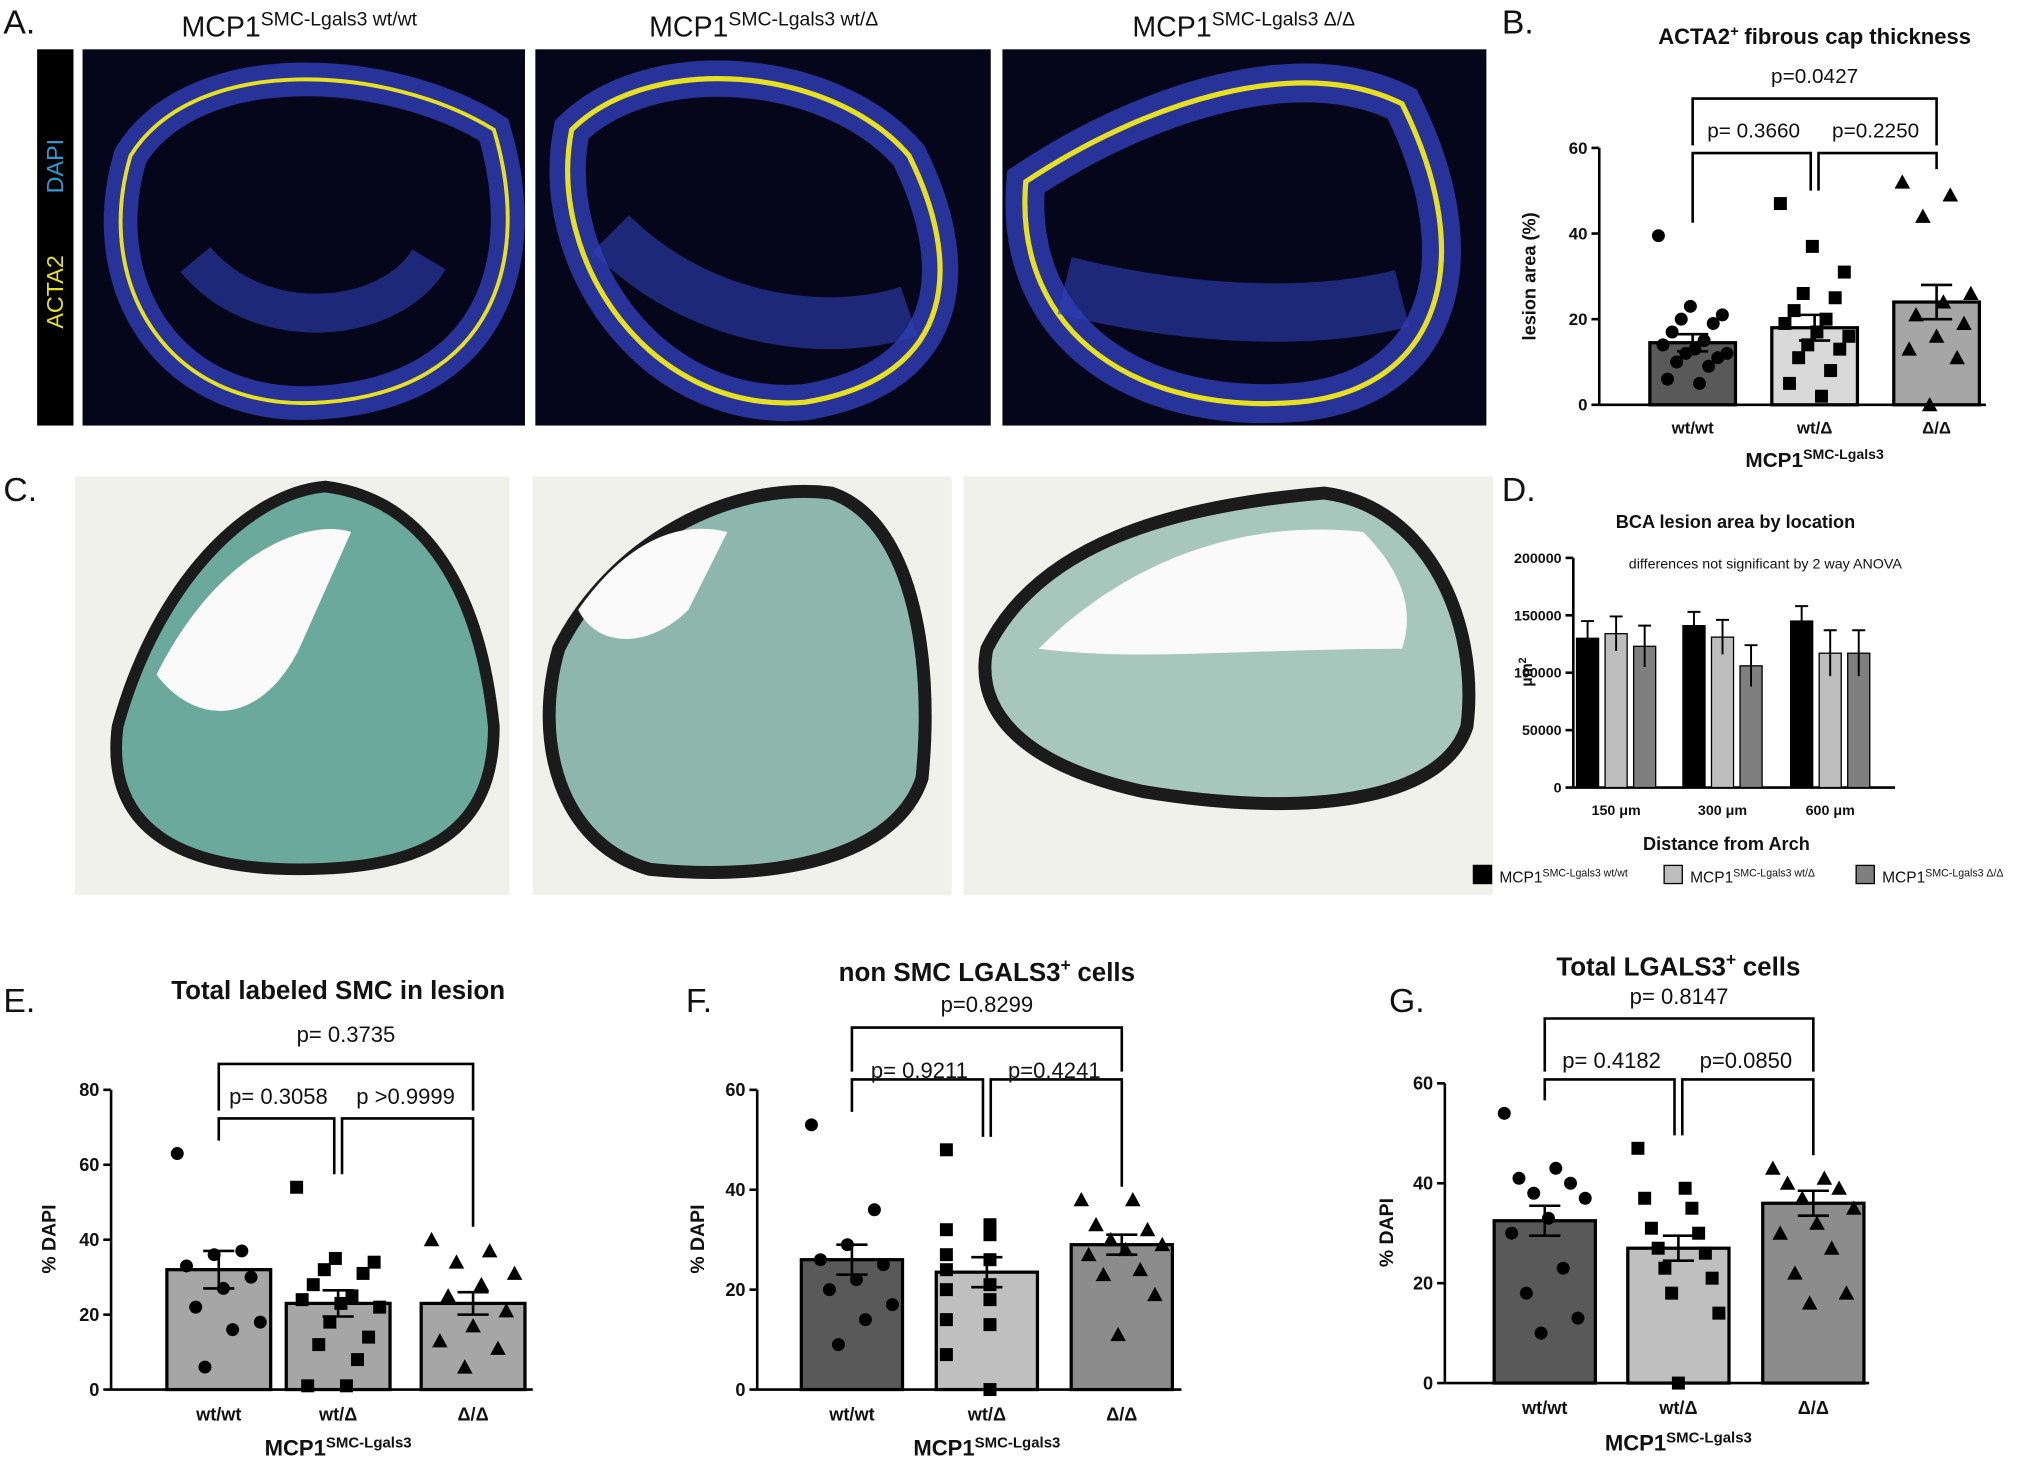 This screenshot has width=2036, height=1470. What do you see at coordinates (55, 237) in the screenshot?
I see `stain-key-box` at bounding box center [55, 237].